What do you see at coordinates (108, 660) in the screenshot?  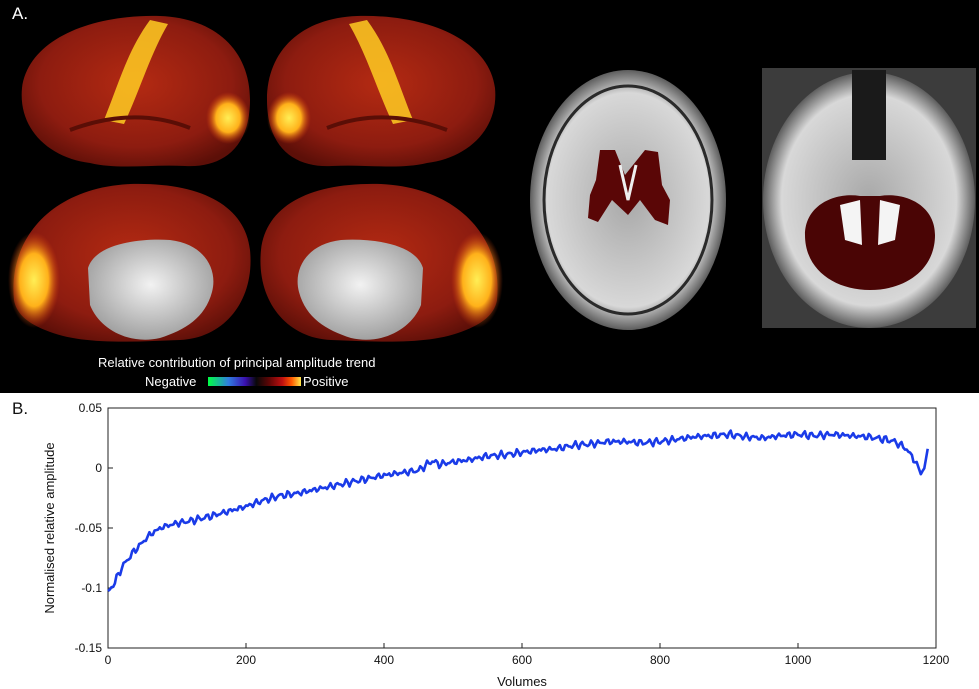 I see `x-tick-label: 0` at bounding box center [108, 660].